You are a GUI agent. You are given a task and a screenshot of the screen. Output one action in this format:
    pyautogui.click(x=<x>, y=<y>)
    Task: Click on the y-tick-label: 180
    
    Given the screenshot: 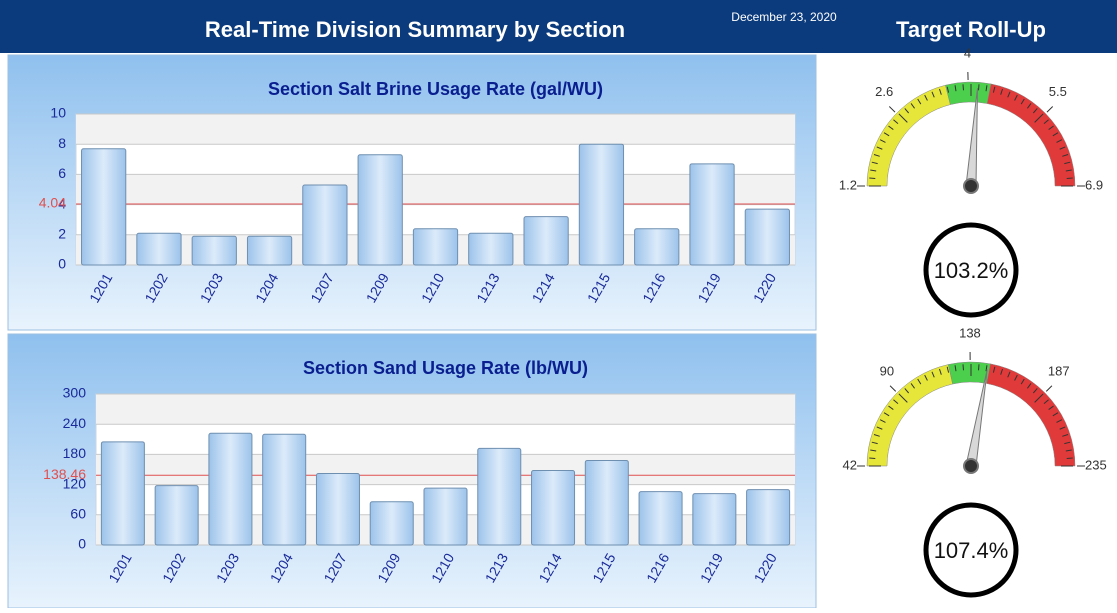 What is the action you would take?
    pyautogui.click(x=75, y=453)
    